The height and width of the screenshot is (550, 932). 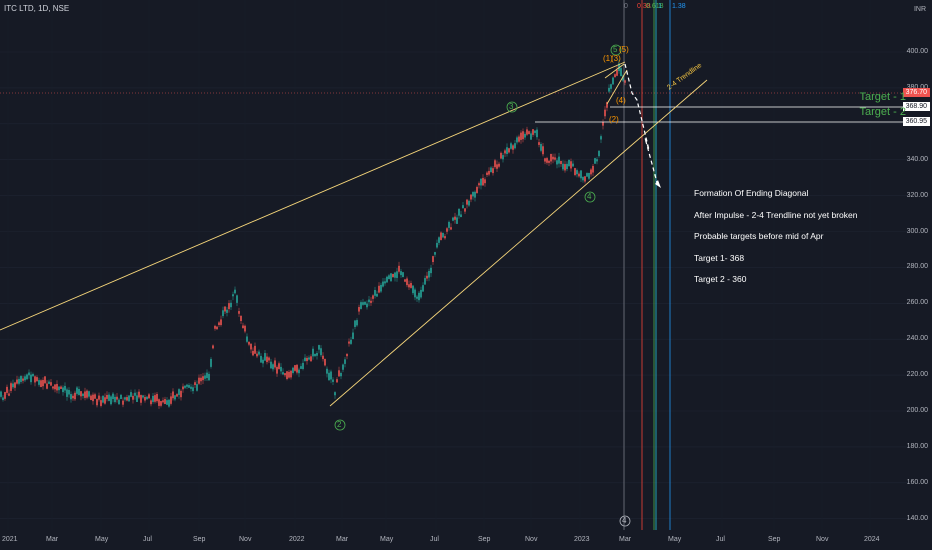 I want to click on price-axis-tick: 180.00, so click(x=917, y=446).